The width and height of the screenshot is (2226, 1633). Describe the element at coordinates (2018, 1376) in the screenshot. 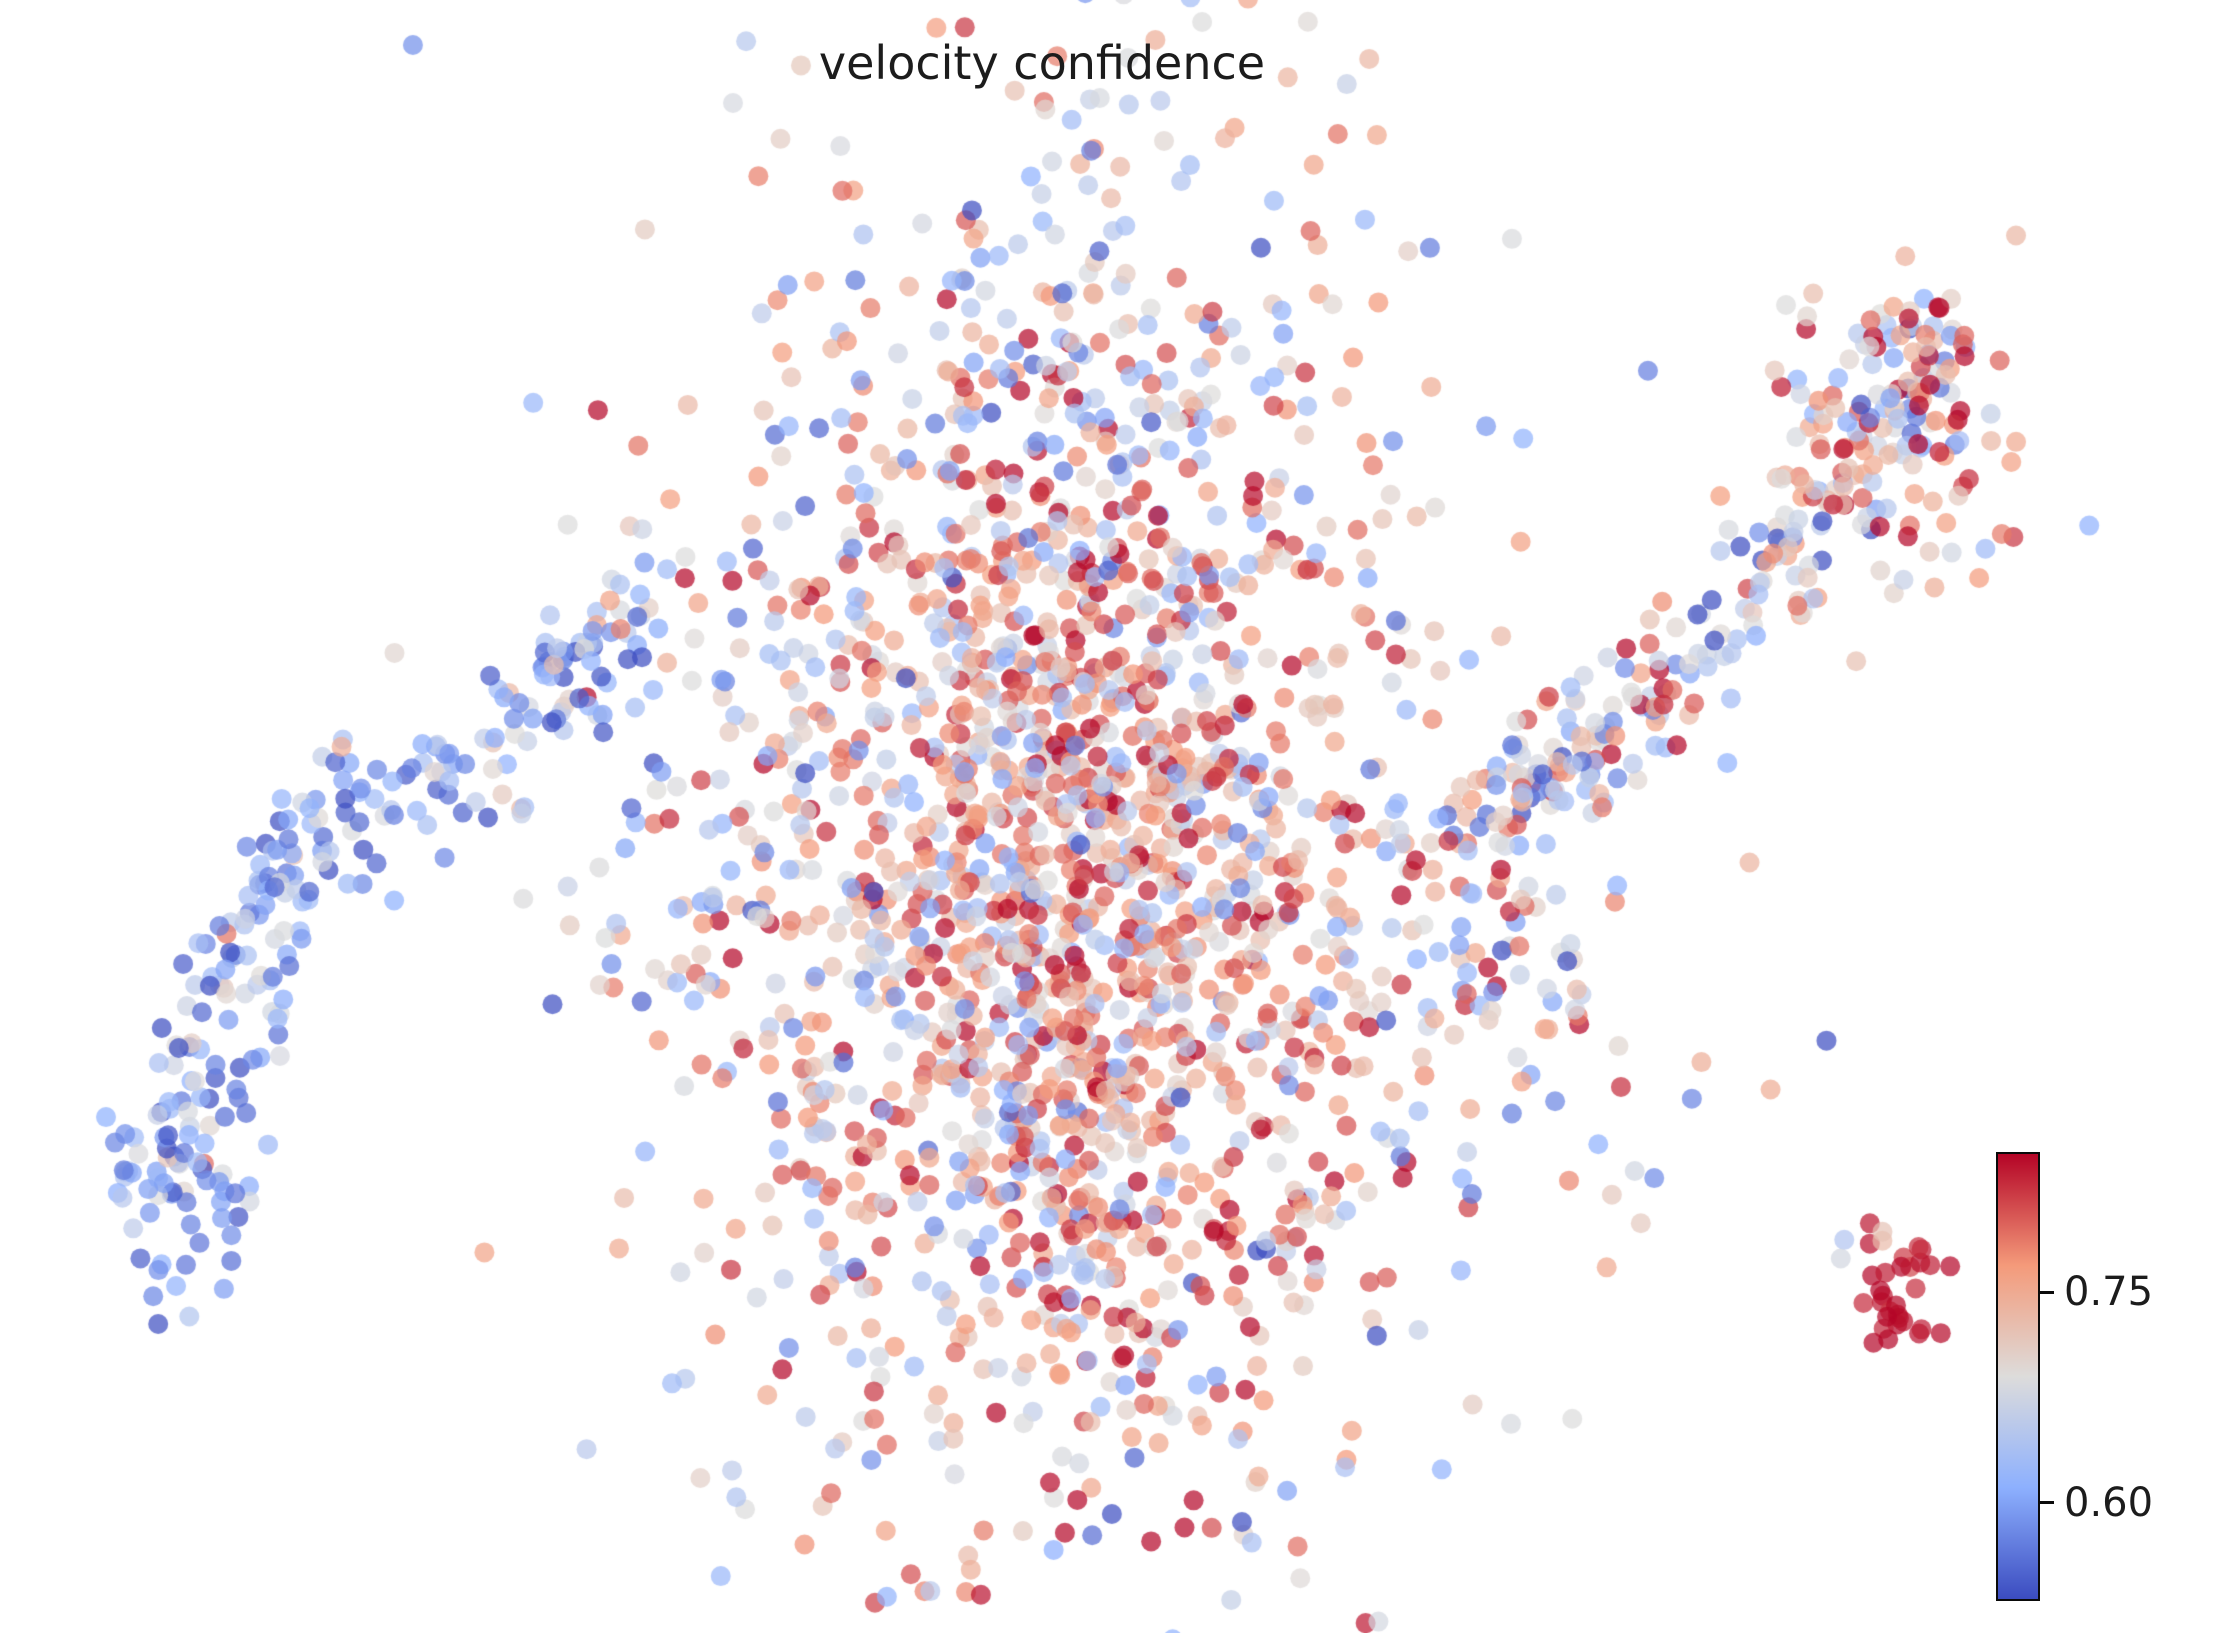

I see `colorbar-gradient` at that location.